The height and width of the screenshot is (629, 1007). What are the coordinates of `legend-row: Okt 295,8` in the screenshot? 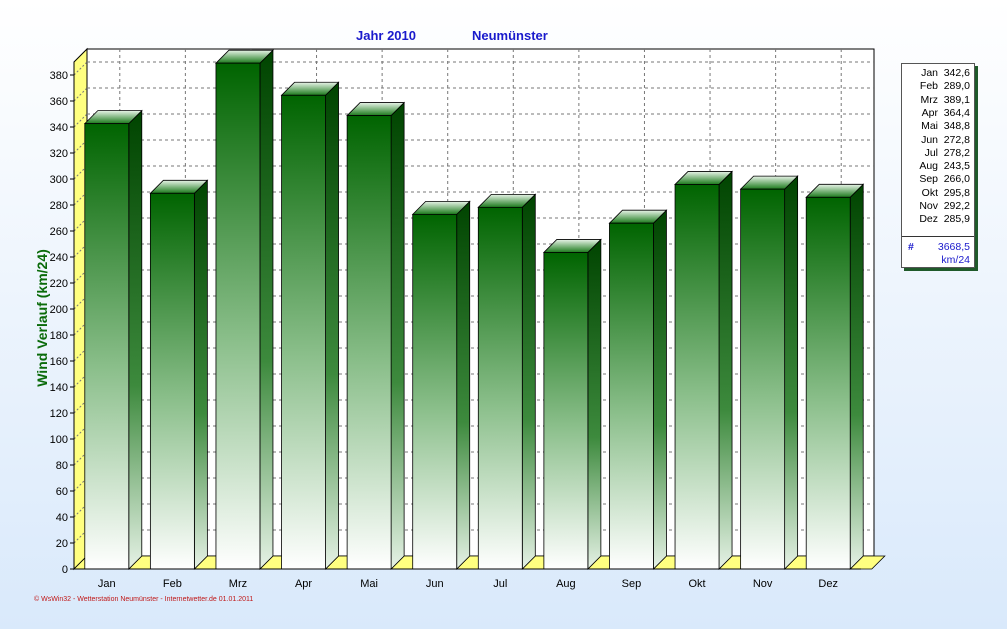 It's located at (936, 193).